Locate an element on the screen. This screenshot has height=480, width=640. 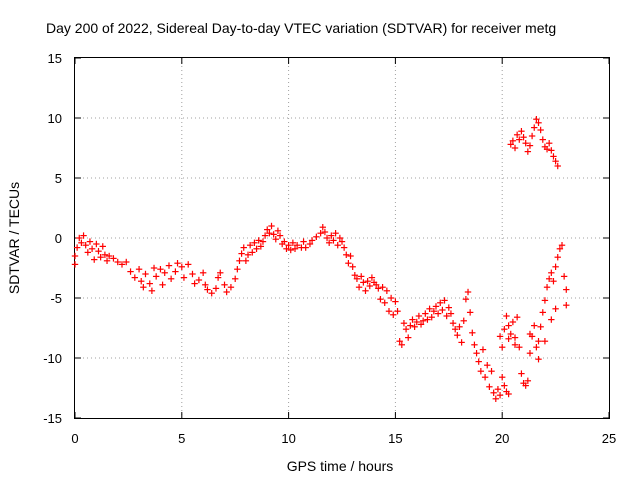
x-tick-label: 10 is located at coordinates (288, 438).